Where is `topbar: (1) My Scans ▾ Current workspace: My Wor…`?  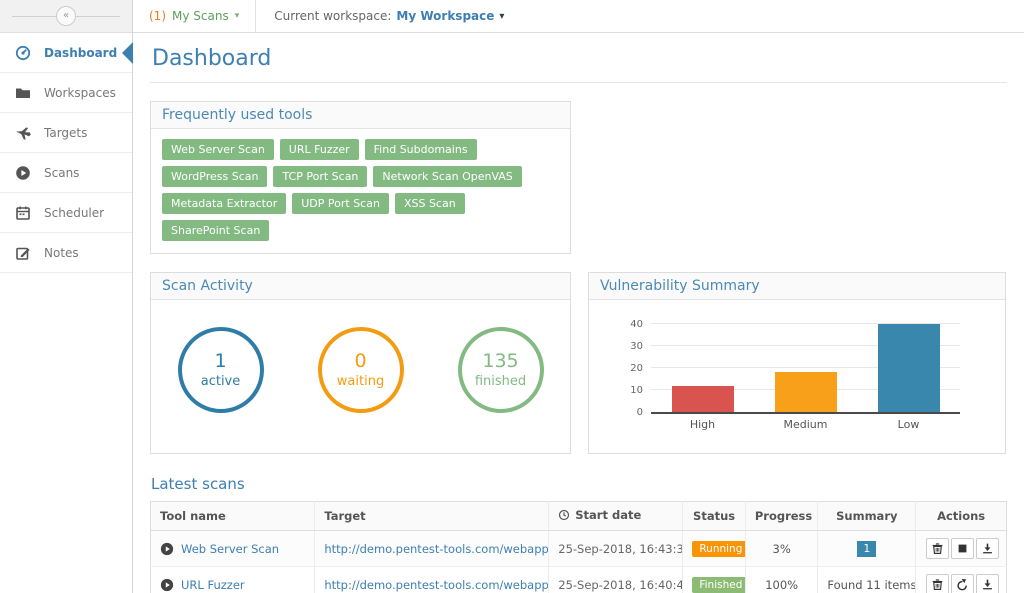 topbar: (1) My Scans ▾ Current workspace: My Wor… is located at coordinates (578, 16).